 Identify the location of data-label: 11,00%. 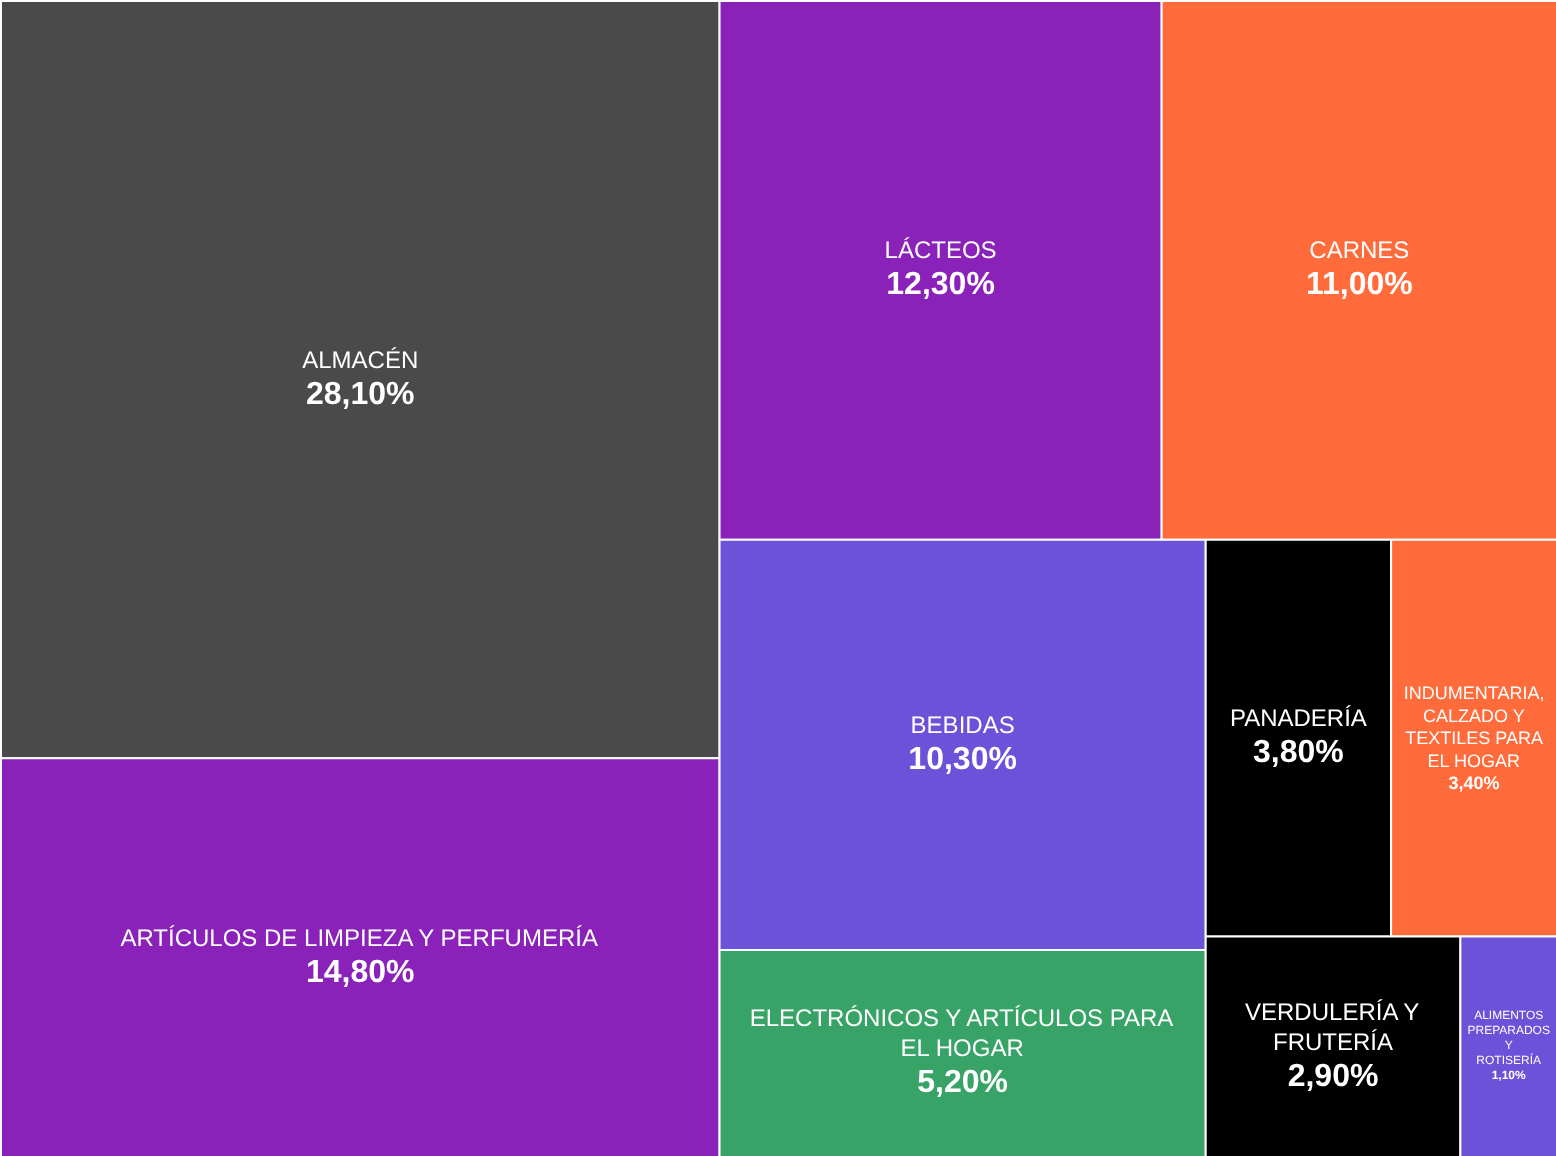
(1359, 285).